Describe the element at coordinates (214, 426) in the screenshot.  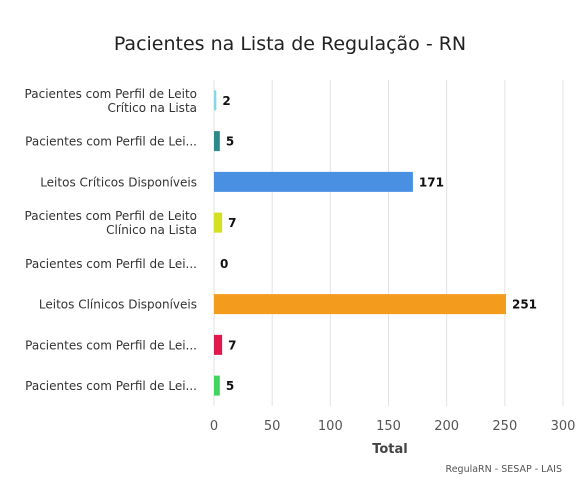
I see `x-tick-label: 0` at that location.